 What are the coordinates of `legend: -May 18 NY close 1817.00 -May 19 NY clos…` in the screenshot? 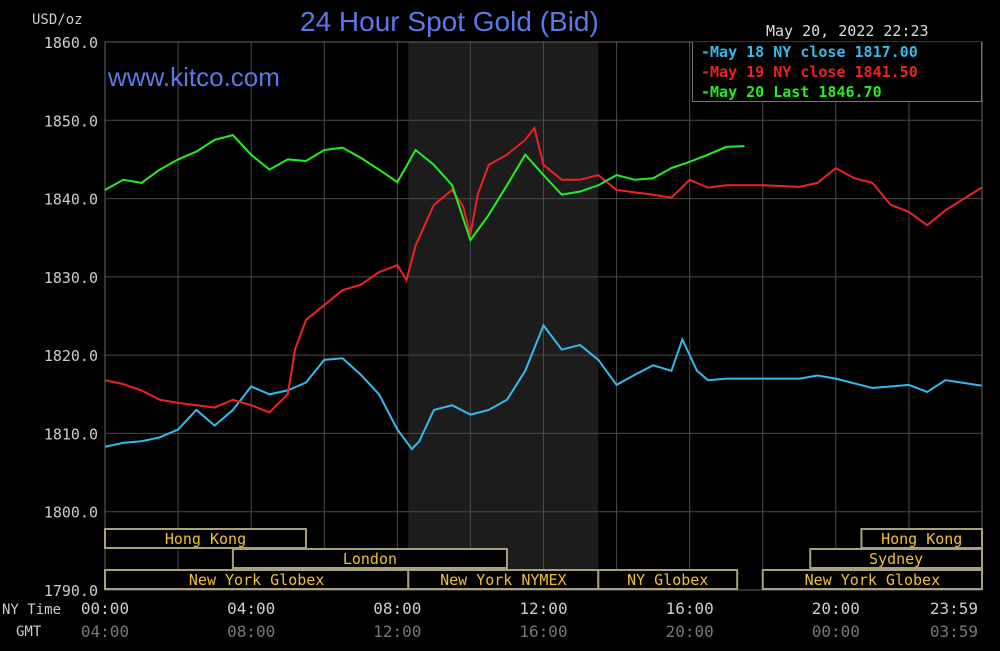 It's located at (837, 72).